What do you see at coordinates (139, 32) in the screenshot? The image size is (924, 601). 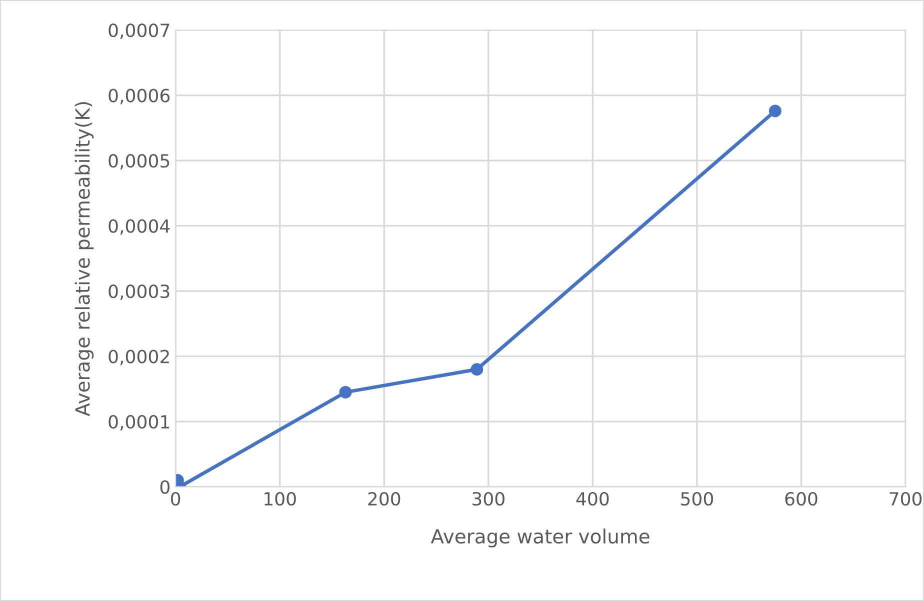 I see `y-tick-label: 0,0007` at bounding box center [139, 32].